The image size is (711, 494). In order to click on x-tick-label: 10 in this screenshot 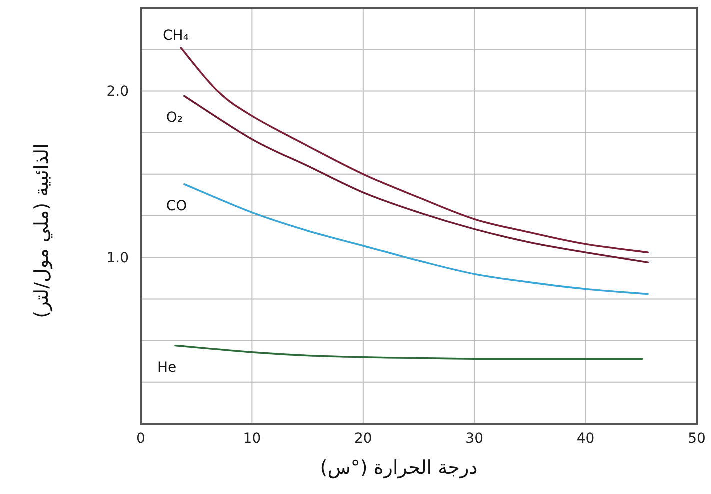, I will do `click(252, 439)`.